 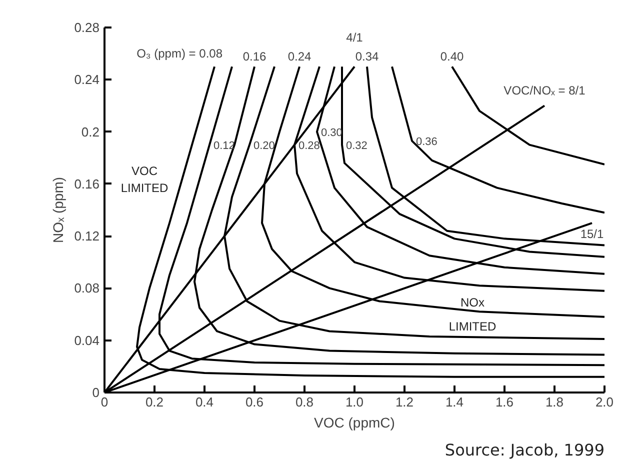 What do you see at coordinates (304, 402) in the screenshot?
I see `x-tick-label: 0.8` at bounding box center [304, 402].